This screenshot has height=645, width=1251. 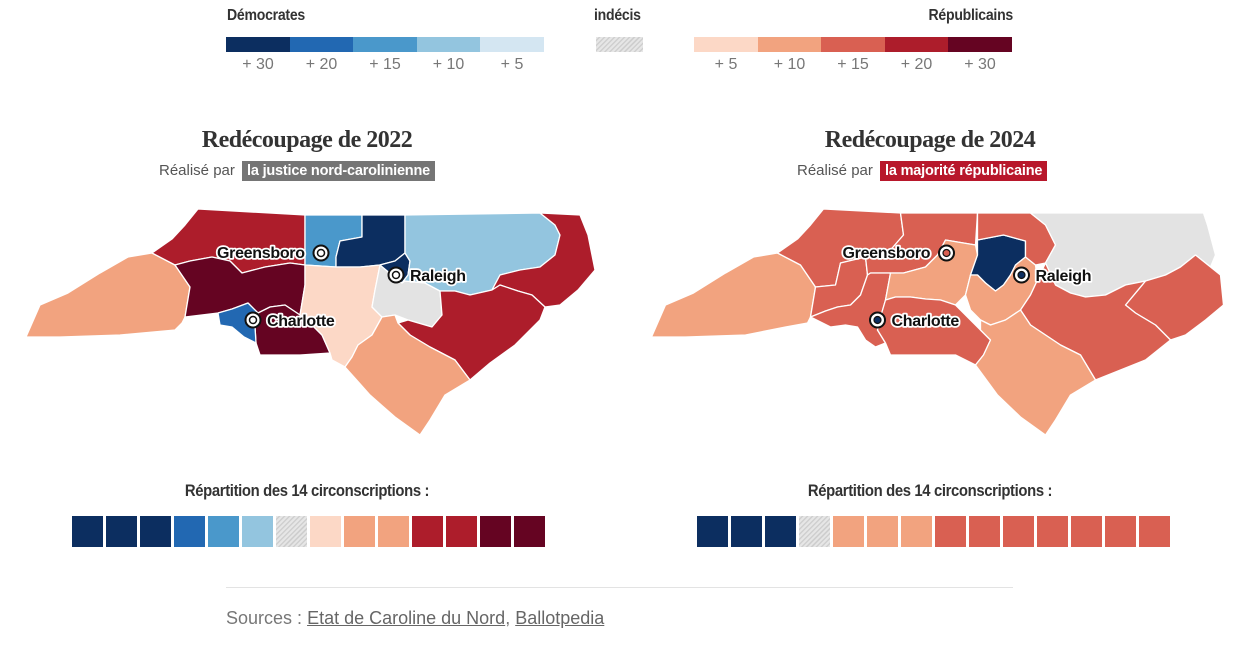 I want to click on dem-tick: + 15, so click(x=385, y=64).